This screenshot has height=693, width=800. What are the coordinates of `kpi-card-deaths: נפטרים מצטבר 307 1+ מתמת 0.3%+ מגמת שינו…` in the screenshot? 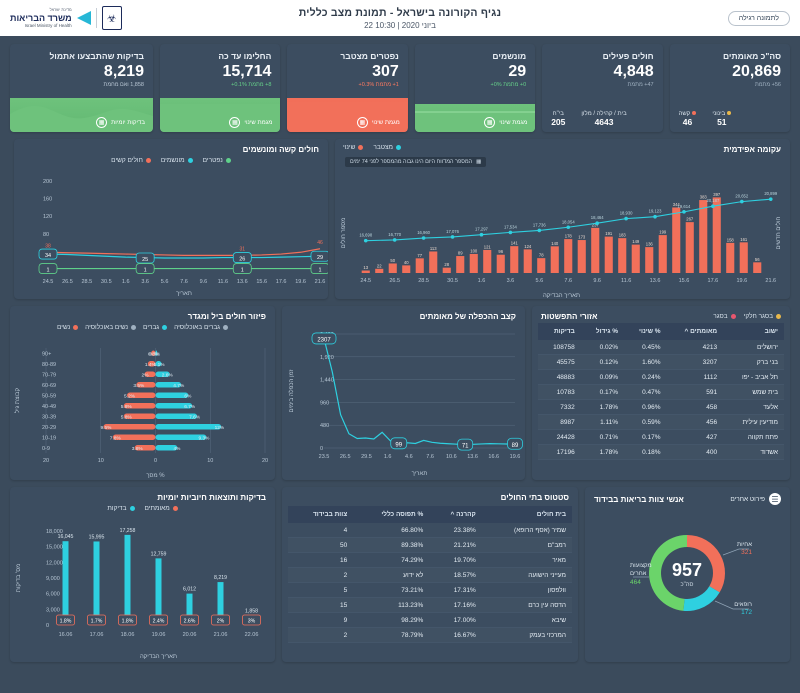 It's located at (347, 88).